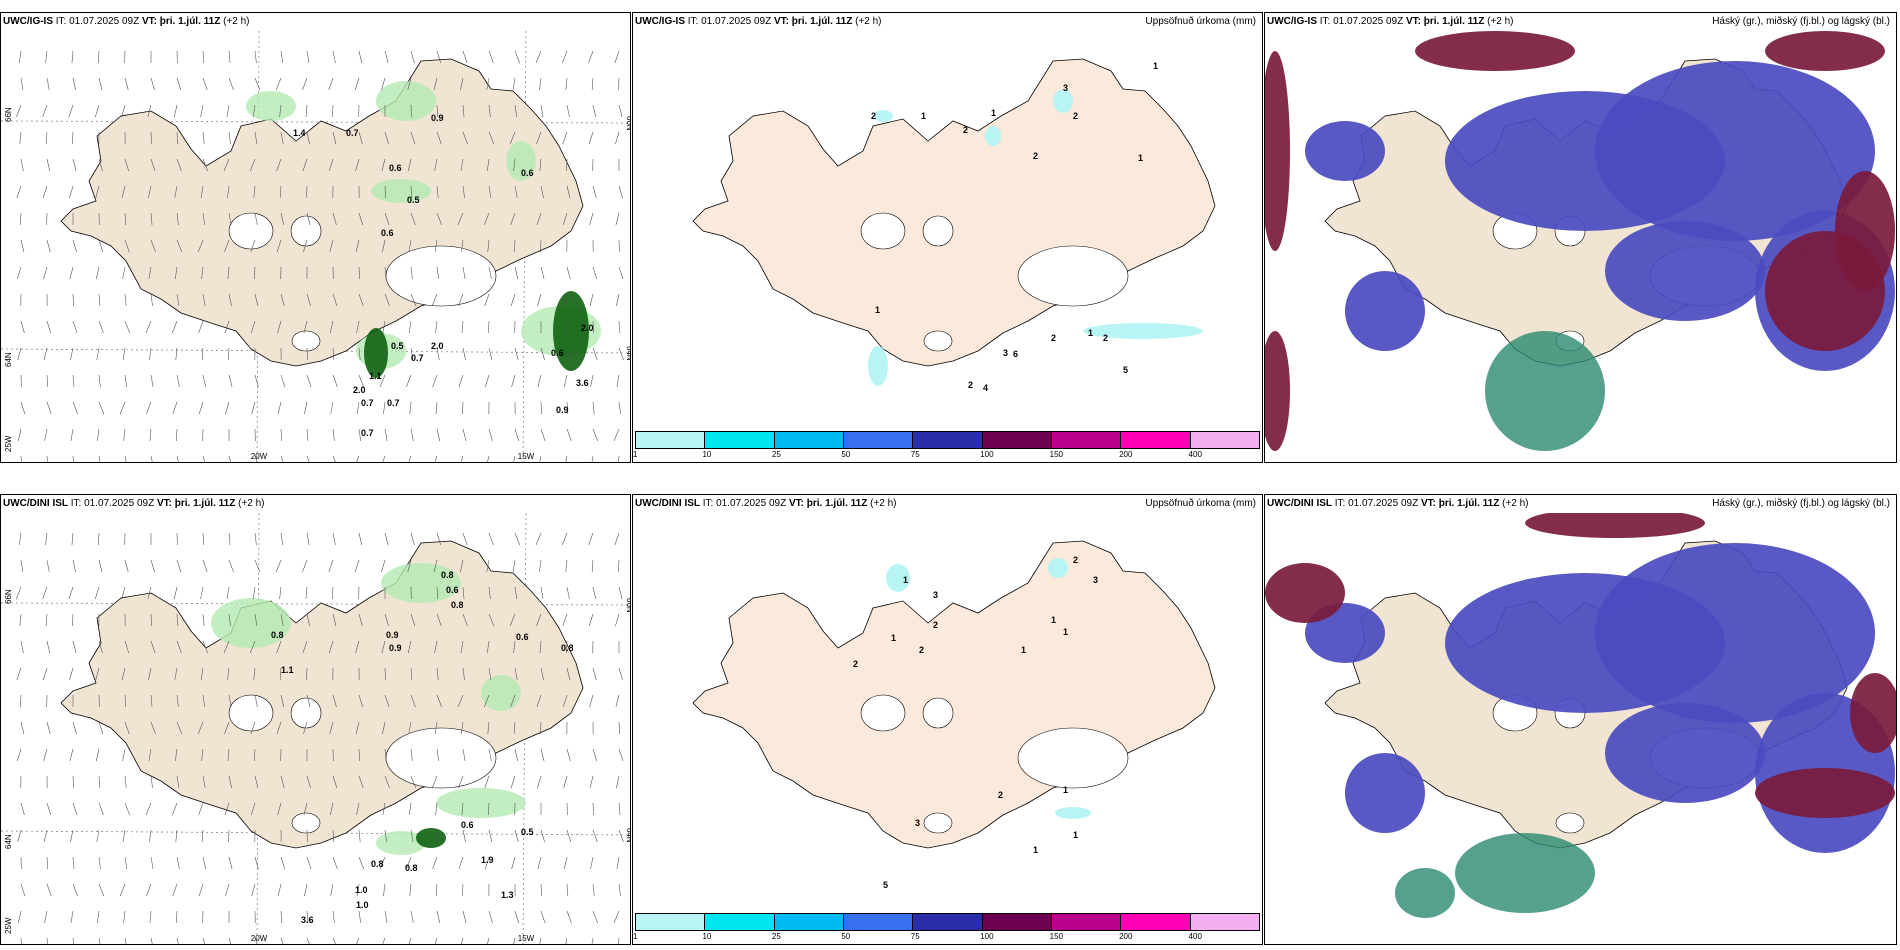 This screenshot has width=1900, height=950. Describe the element at coordinates (987, 454) in the screenshot. I see `legend-tick-label: 100` at that location.